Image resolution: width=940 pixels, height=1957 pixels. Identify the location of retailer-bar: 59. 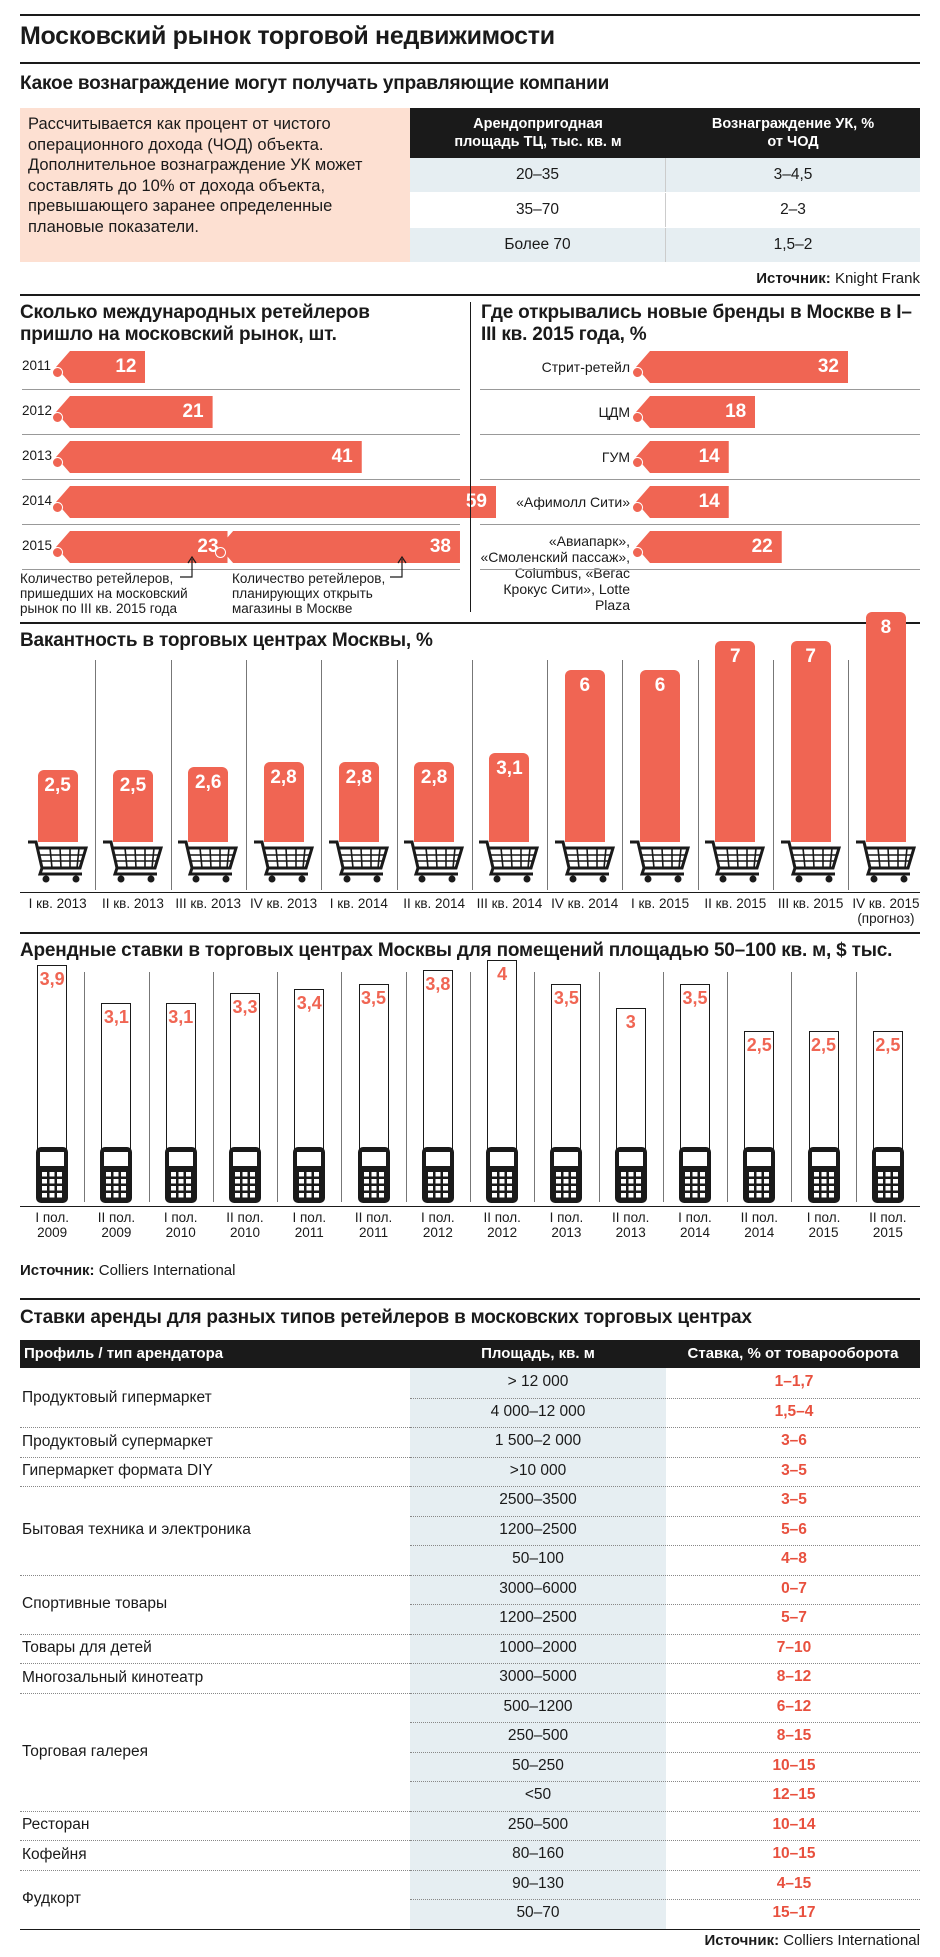
(276, 502).